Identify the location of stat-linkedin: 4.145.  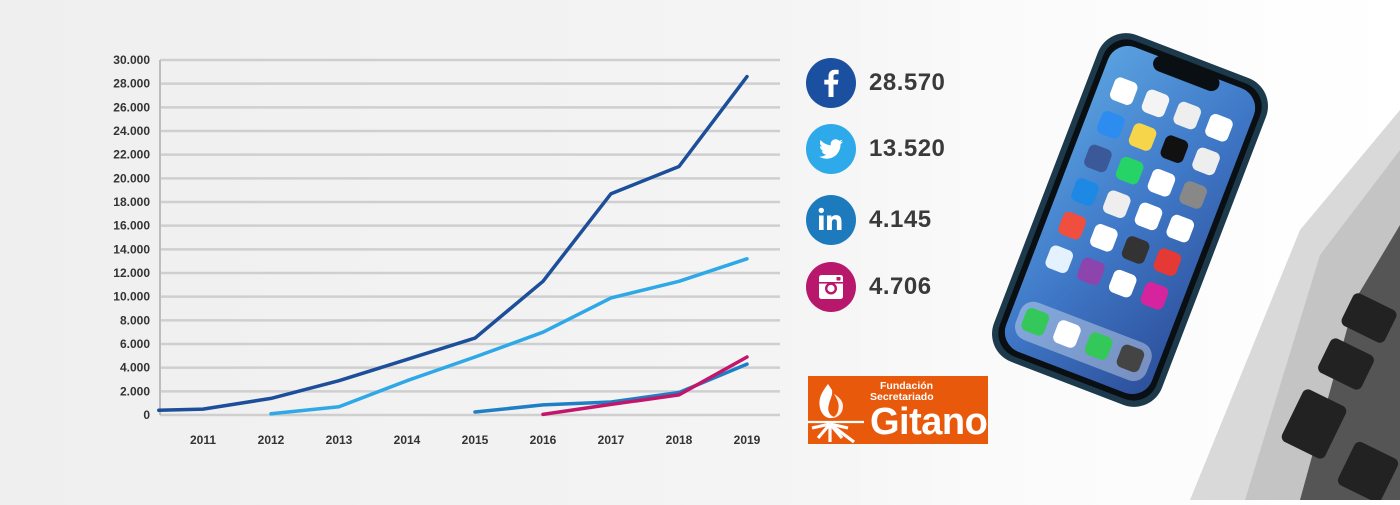
(906, 221).